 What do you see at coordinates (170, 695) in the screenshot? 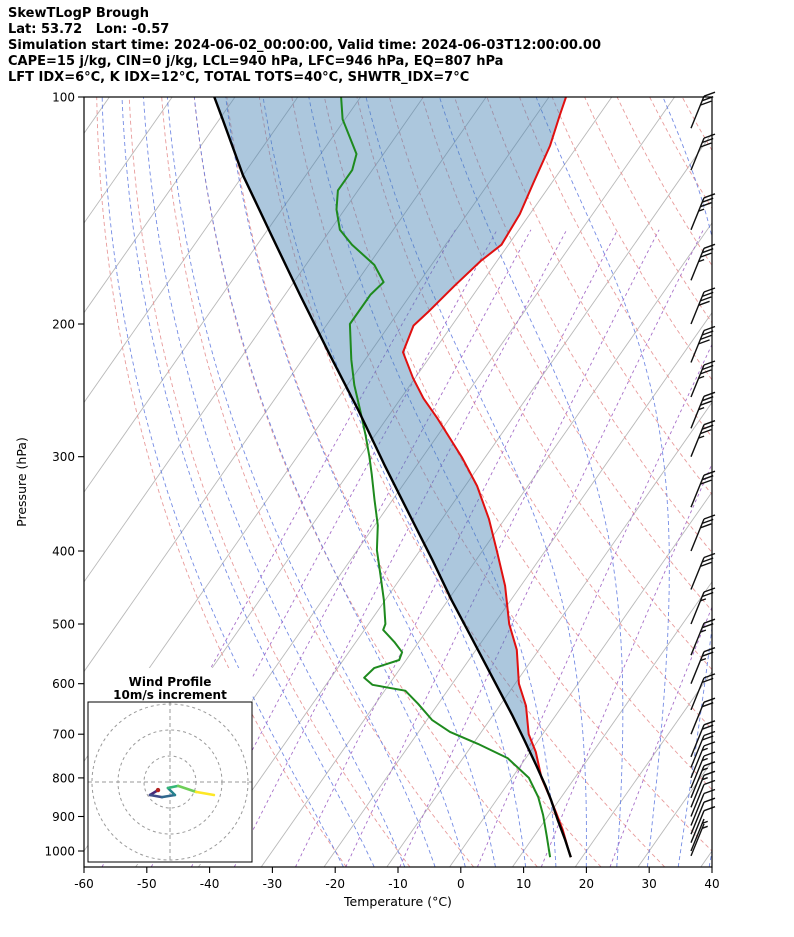
I see `hodograph-subtitle: 10m/s increment` at bounding box center [170, 695].